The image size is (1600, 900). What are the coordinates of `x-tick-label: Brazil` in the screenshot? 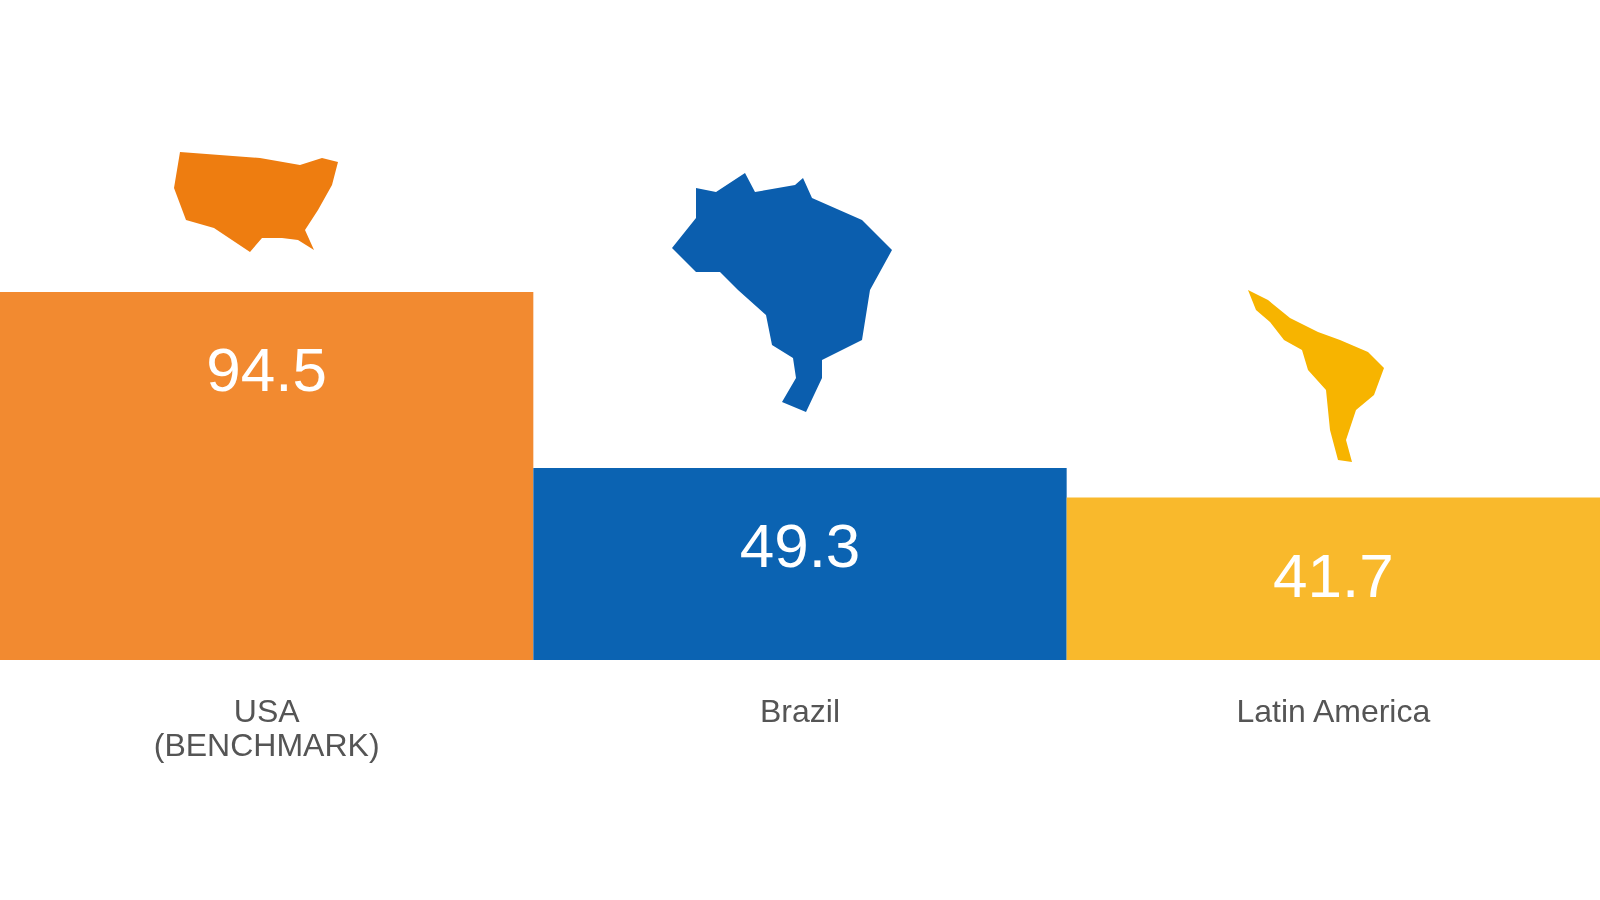 It's located at (800, 710).